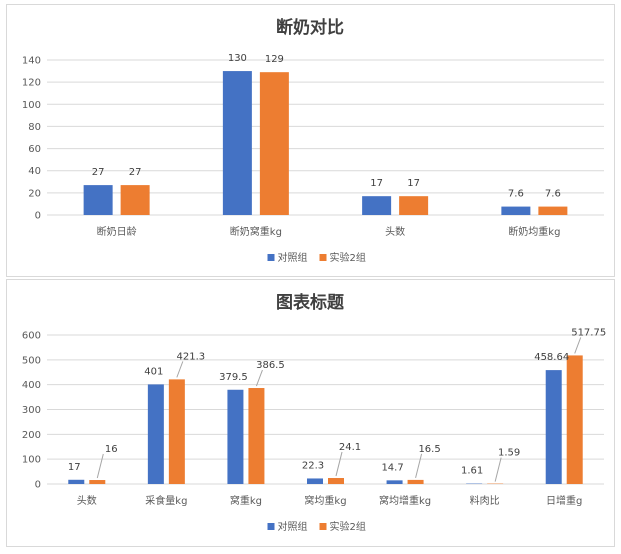  I want to click on data-label-series1: 27, so click(98, 172).